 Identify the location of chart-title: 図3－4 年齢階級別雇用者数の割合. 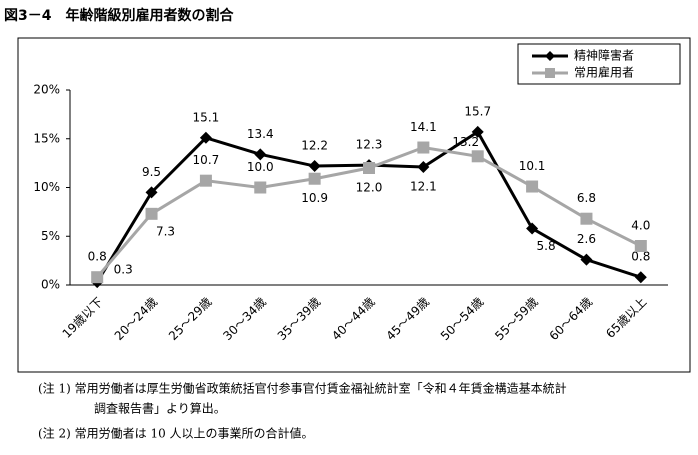
(119, 15).